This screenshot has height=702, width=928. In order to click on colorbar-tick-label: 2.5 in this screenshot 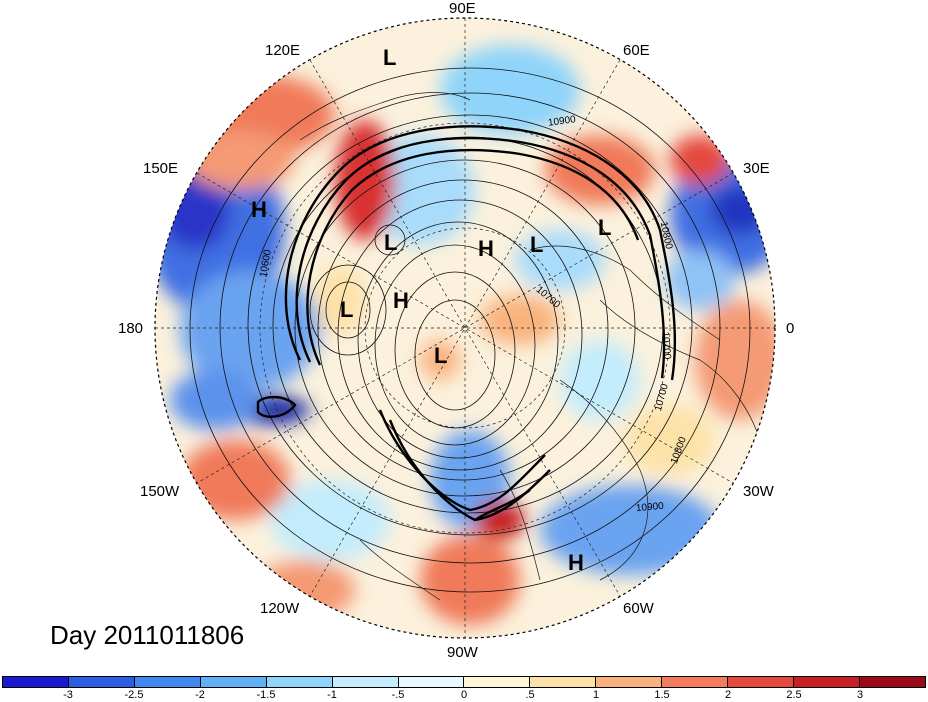, I will do `click(794, 695)`.